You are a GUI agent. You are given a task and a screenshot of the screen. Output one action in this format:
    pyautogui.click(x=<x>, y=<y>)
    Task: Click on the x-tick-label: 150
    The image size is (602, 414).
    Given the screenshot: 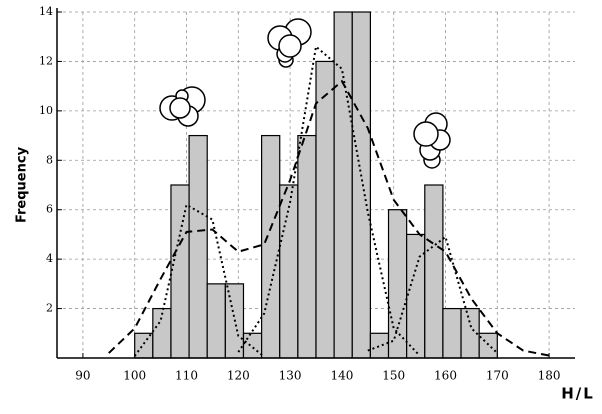 What is the action you would take?
    pyautogui.click(x=393, y=376)
    